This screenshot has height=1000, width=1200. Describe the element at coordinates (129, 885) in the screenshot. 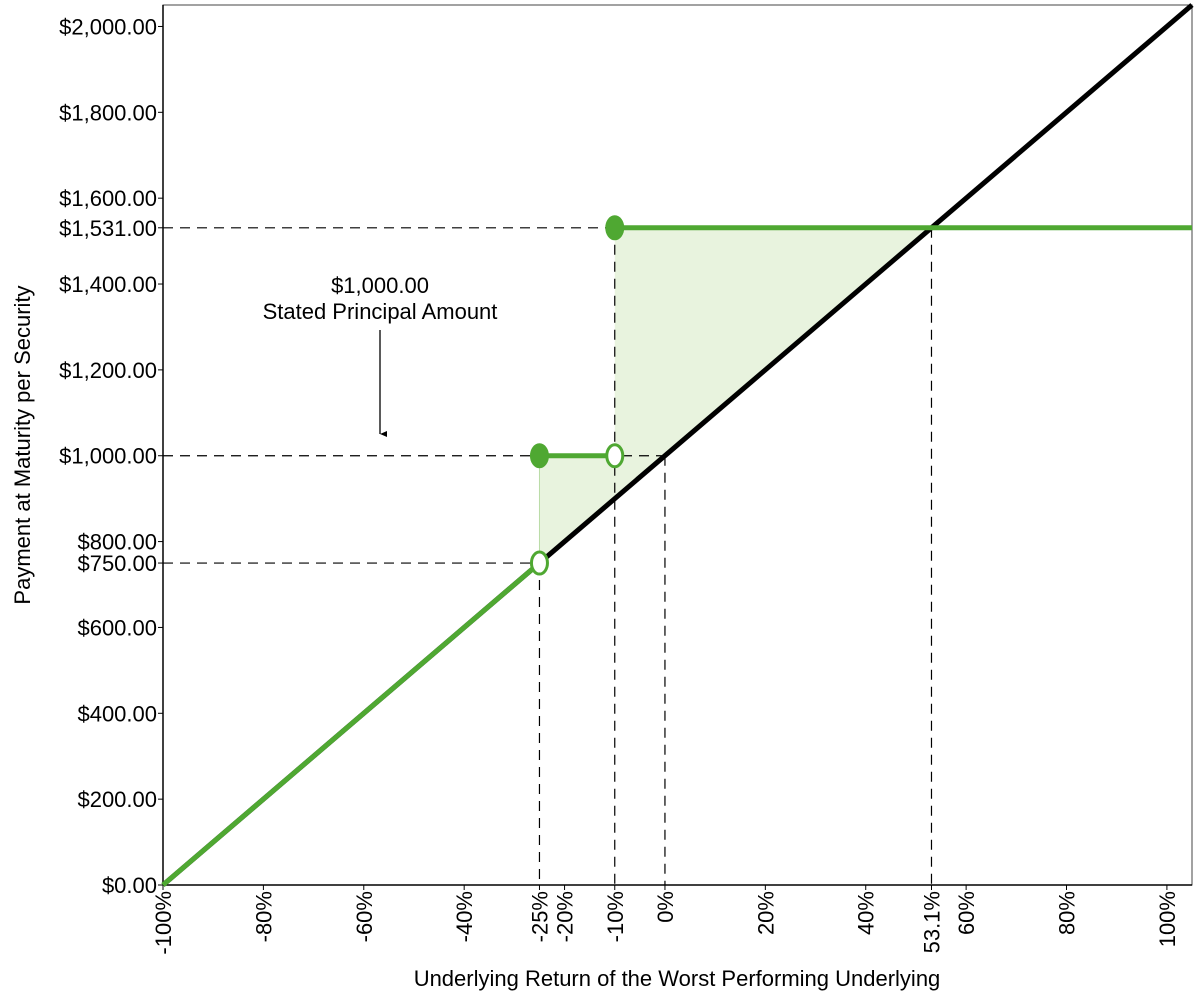

I see `y-tick-label: $0.00` at that location.